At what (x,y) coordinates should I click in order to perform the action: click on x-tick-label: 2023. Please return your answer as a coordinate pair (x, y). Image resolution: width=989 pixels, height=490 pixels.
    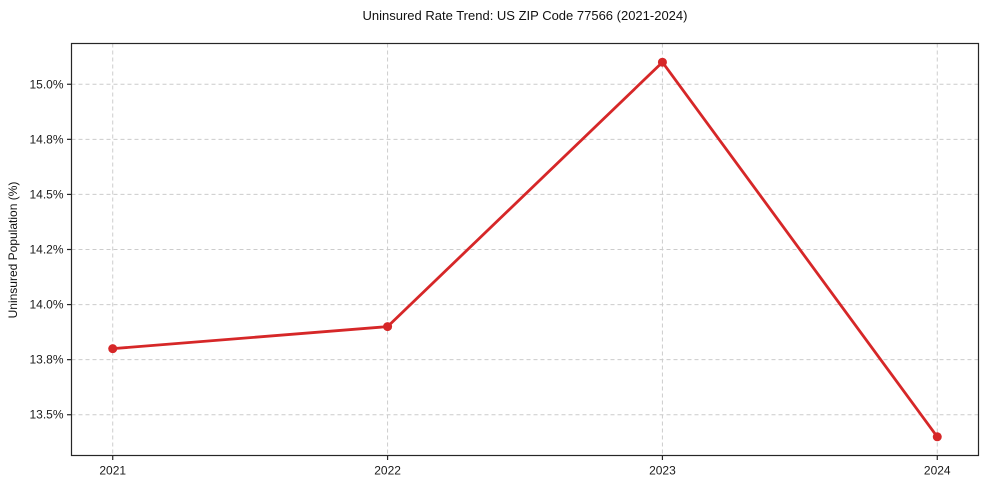
    Looking at the image, I should click on (662, 471).